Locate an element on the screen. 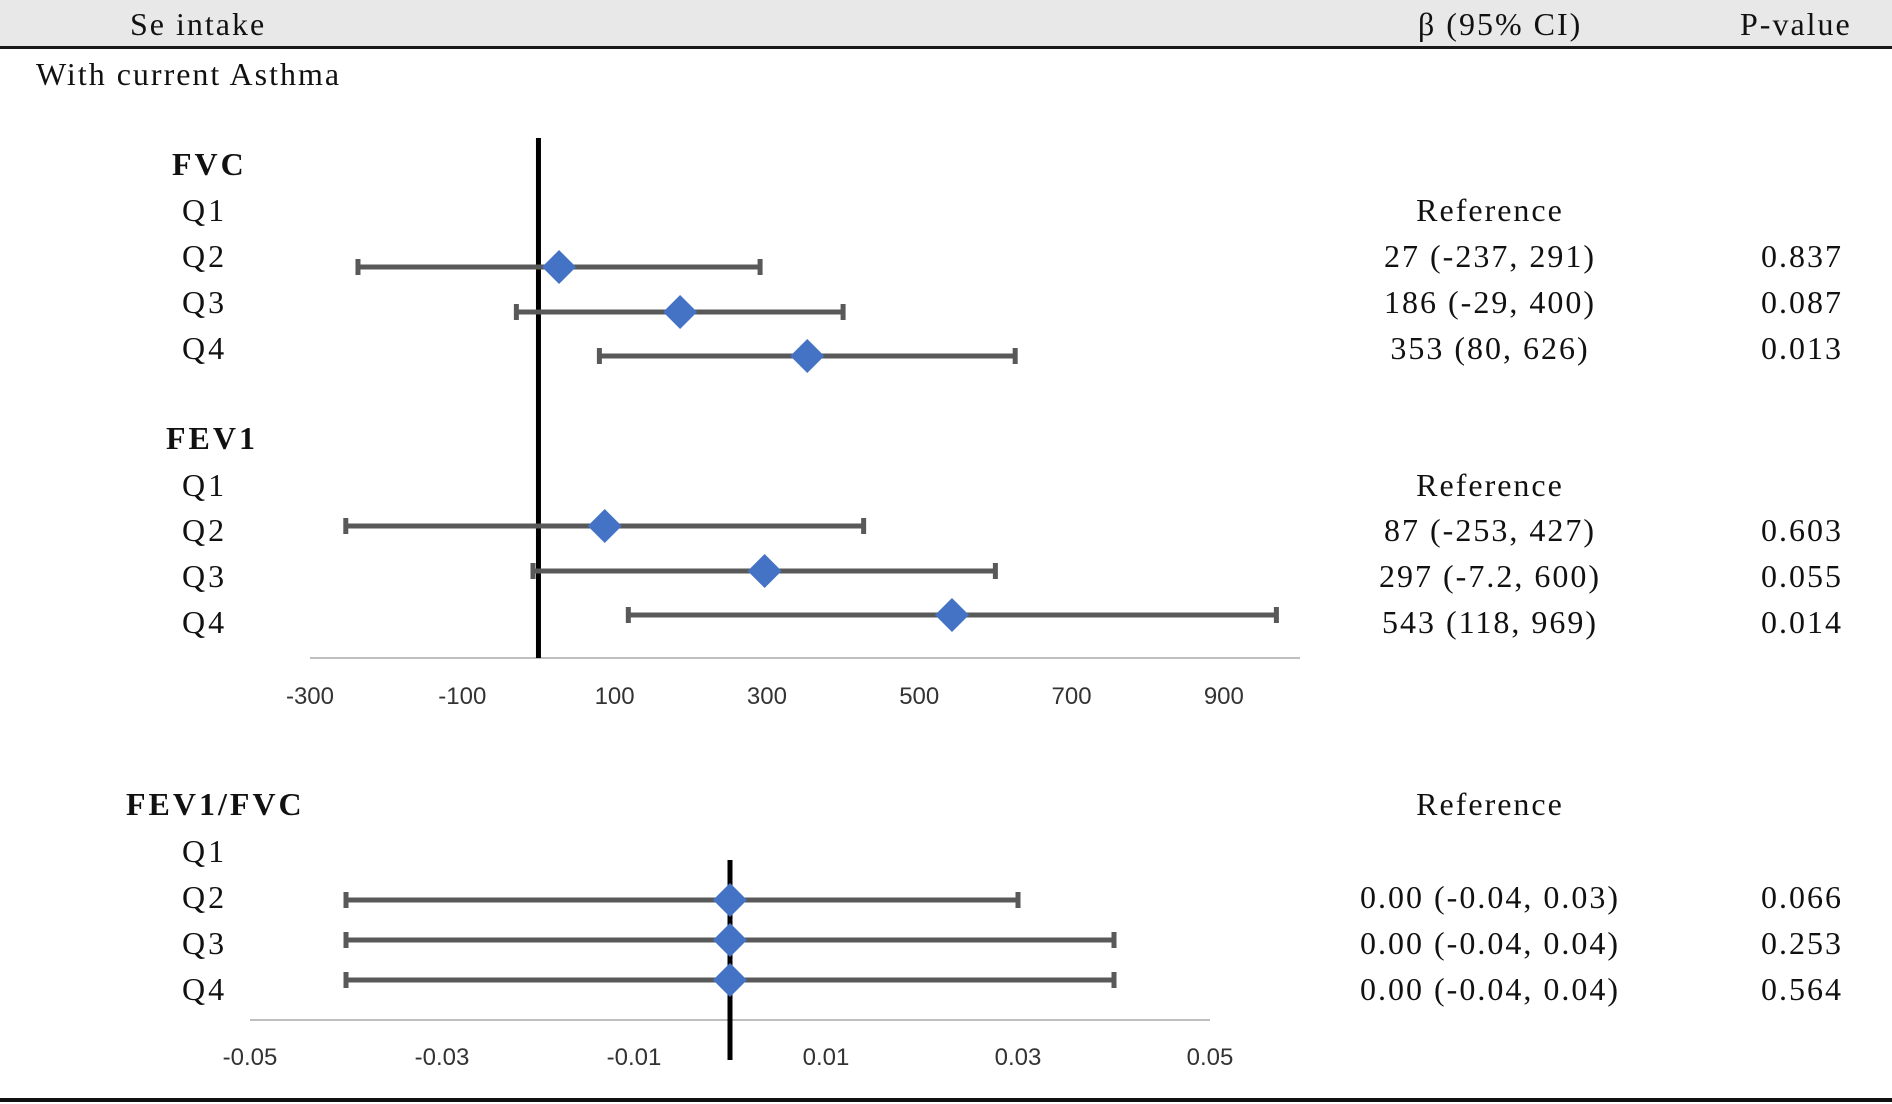  x-tick-label: -100 is located at coordinates (462, 696).